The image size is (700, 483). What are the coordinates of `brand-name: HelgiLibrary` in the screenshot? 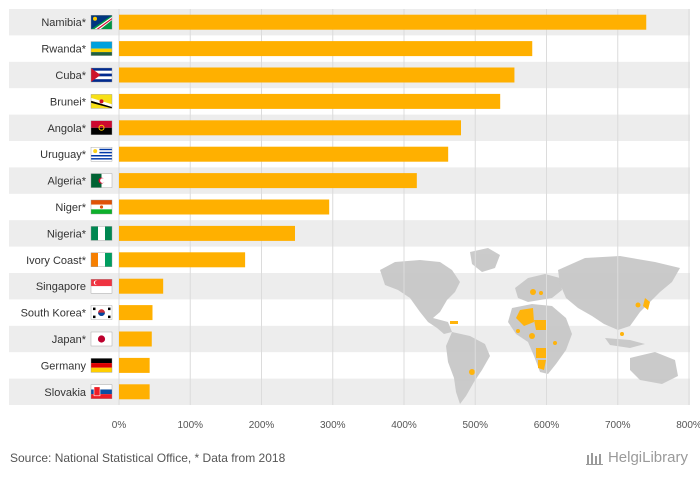 It's located at (647, 457).